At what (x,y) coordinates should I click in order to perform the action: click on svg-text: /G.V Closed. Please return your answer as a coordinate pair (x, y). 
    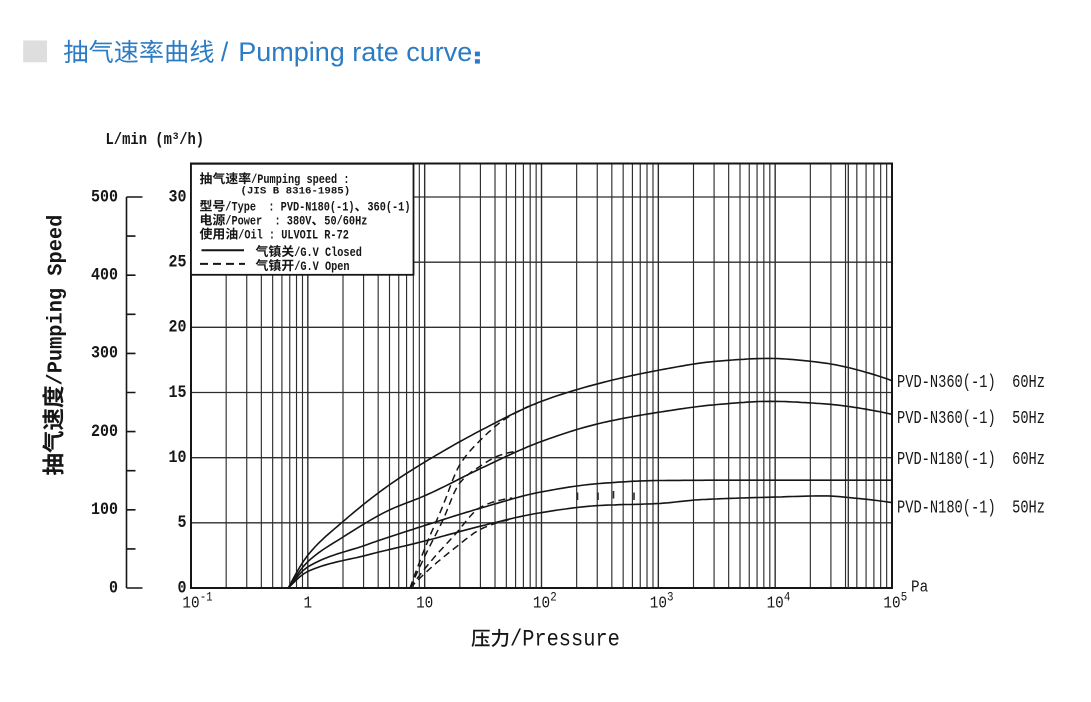
    Looking at the image, I should click on (328, 252).